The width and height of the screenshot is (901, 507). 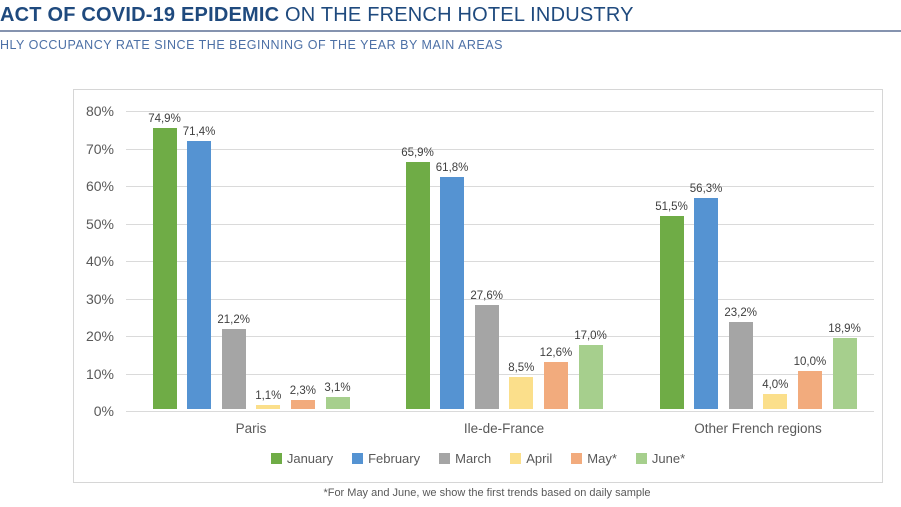 I want to click on bar-value-label: 74,9%, so click(x=164, y=119).